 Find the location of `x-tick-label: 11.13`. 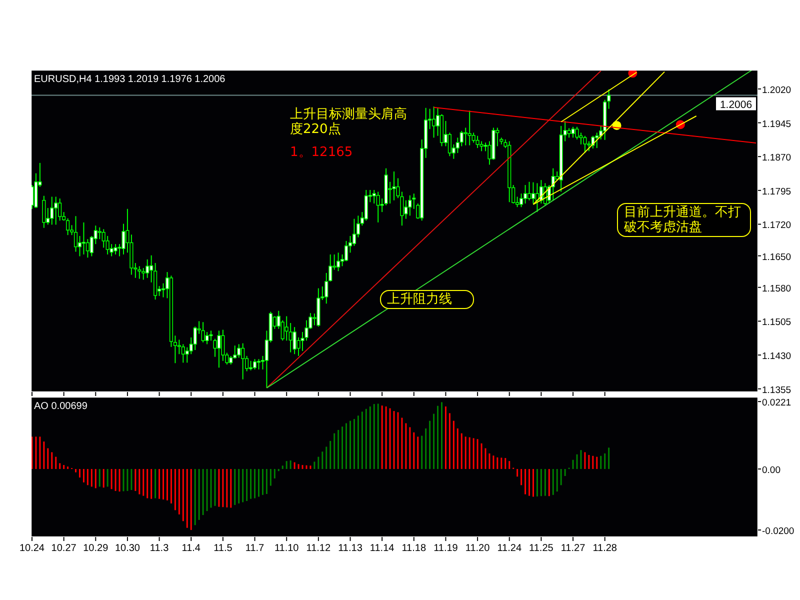

x-tick-label: 11.13 is located at coordinates (350, 548).